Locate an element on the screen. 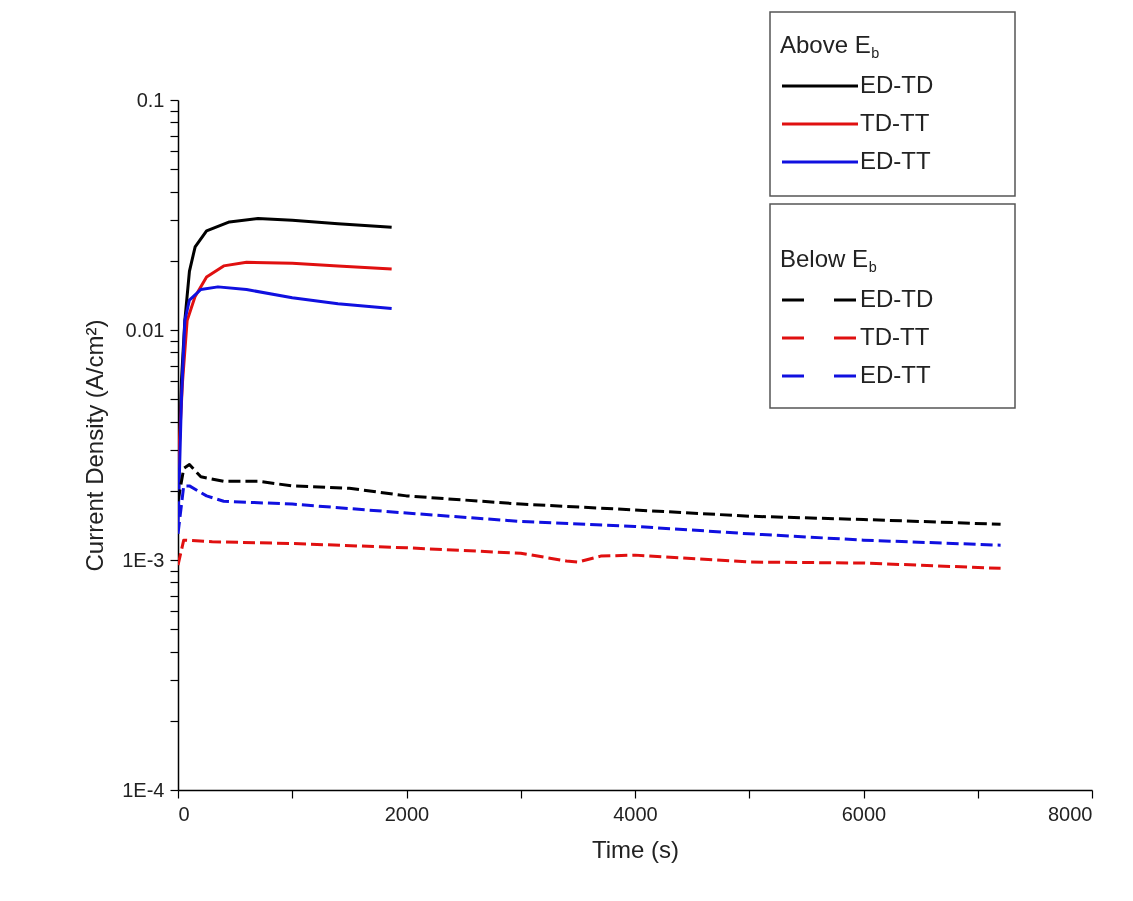 The height and width of the screenshot is (901, 1133). x-tick-label: 2000 is located at coordinates (407, 813).